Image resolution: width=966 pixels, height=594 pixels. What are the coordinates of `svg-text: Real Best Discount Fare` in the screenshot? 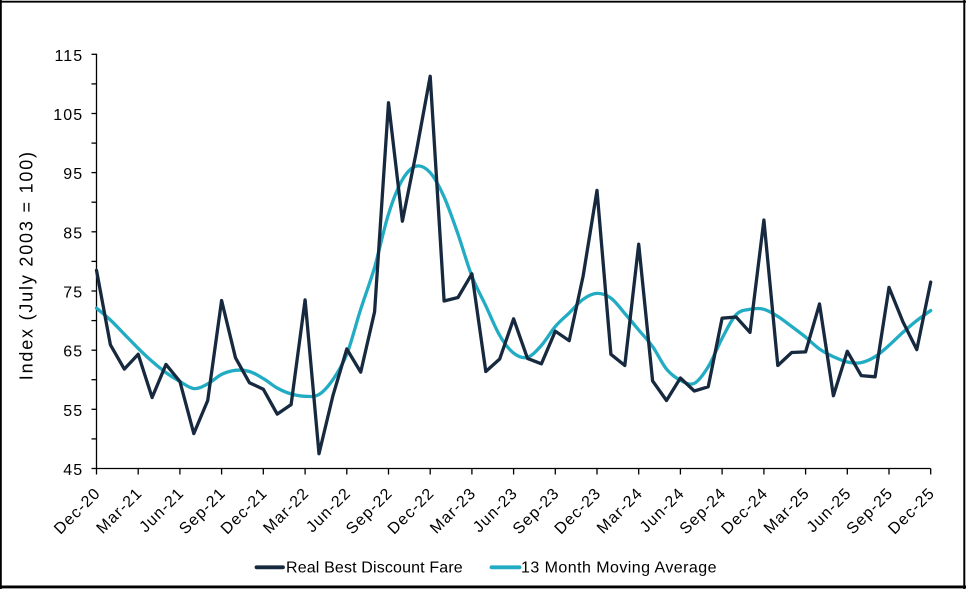 It's located at (374, 568).